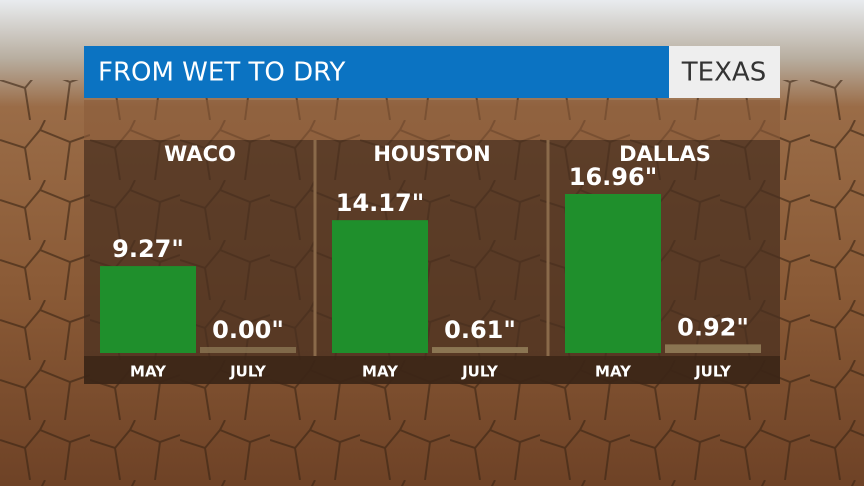 The image size is (864, 490). Describe the element at coordinates (248, 350) in the screenshot. I see `bar-base` at that location.